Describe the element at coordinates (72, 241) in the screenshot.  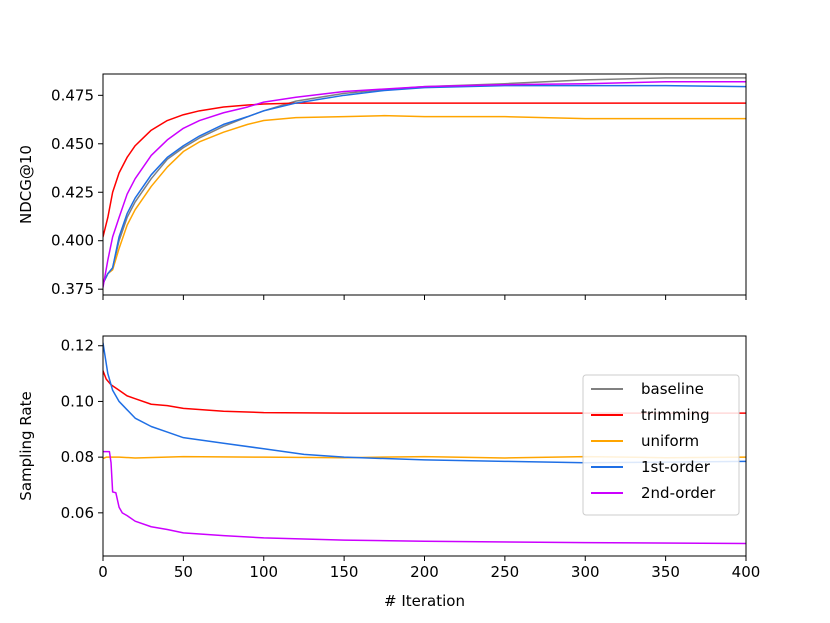
I see `top-y-tick-label-1: 0.400` at that location.